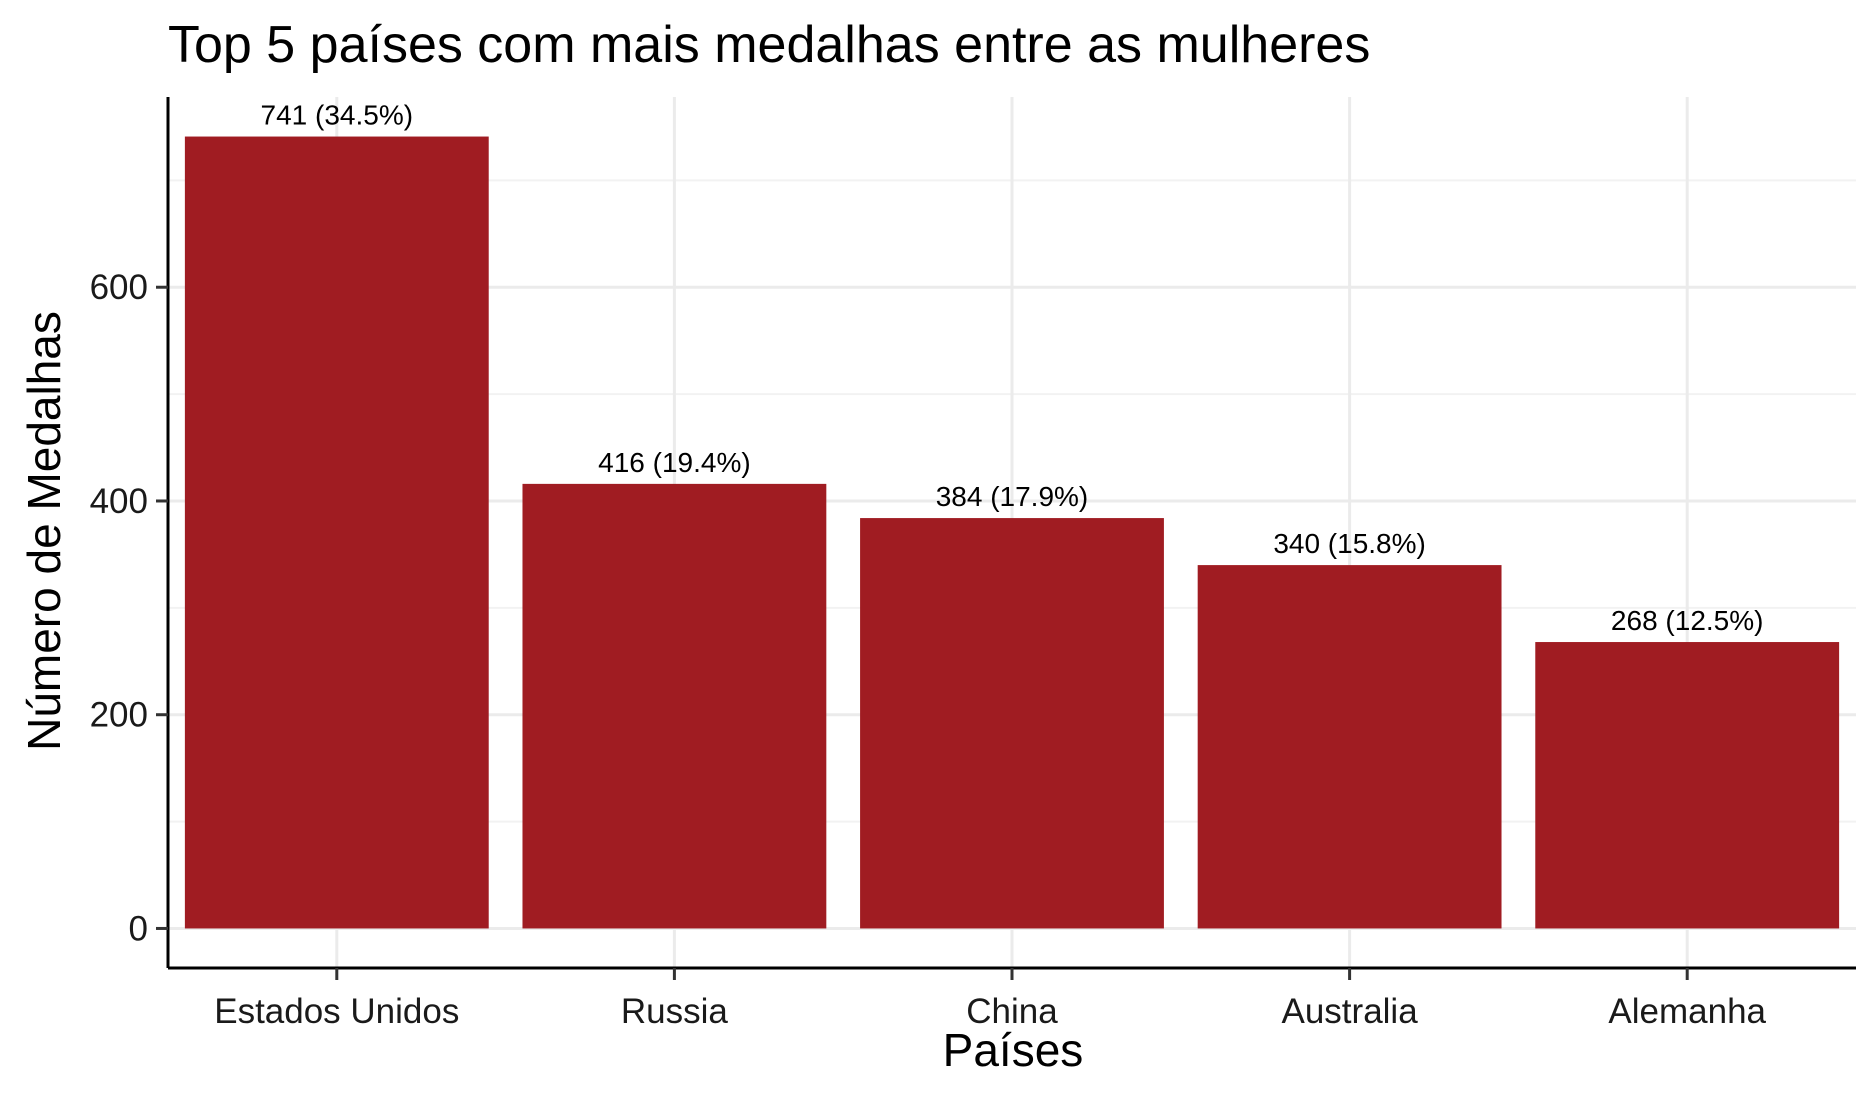 This screenshot has width=1866, height=1098. Describe the element at coordinates (674, 706) in the screenshot. I see `bar-russia` at that location.